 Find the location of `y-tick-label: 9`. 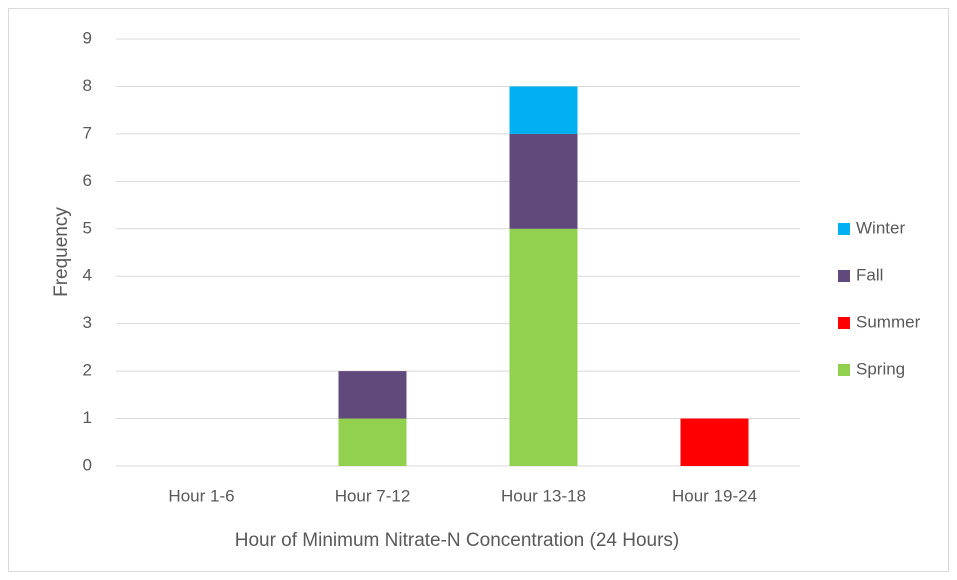

y-tick-label: 9 is located at coordinates (87, 37).